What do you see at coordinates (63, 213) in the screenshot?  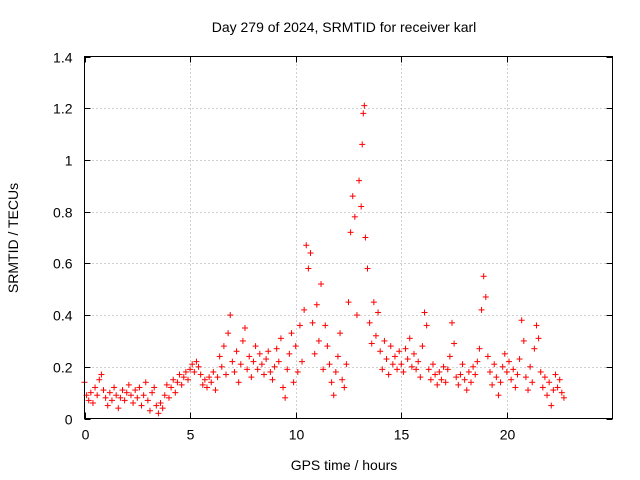 I see `y-tick-label: 0.8` at bounding box center [63, 213].